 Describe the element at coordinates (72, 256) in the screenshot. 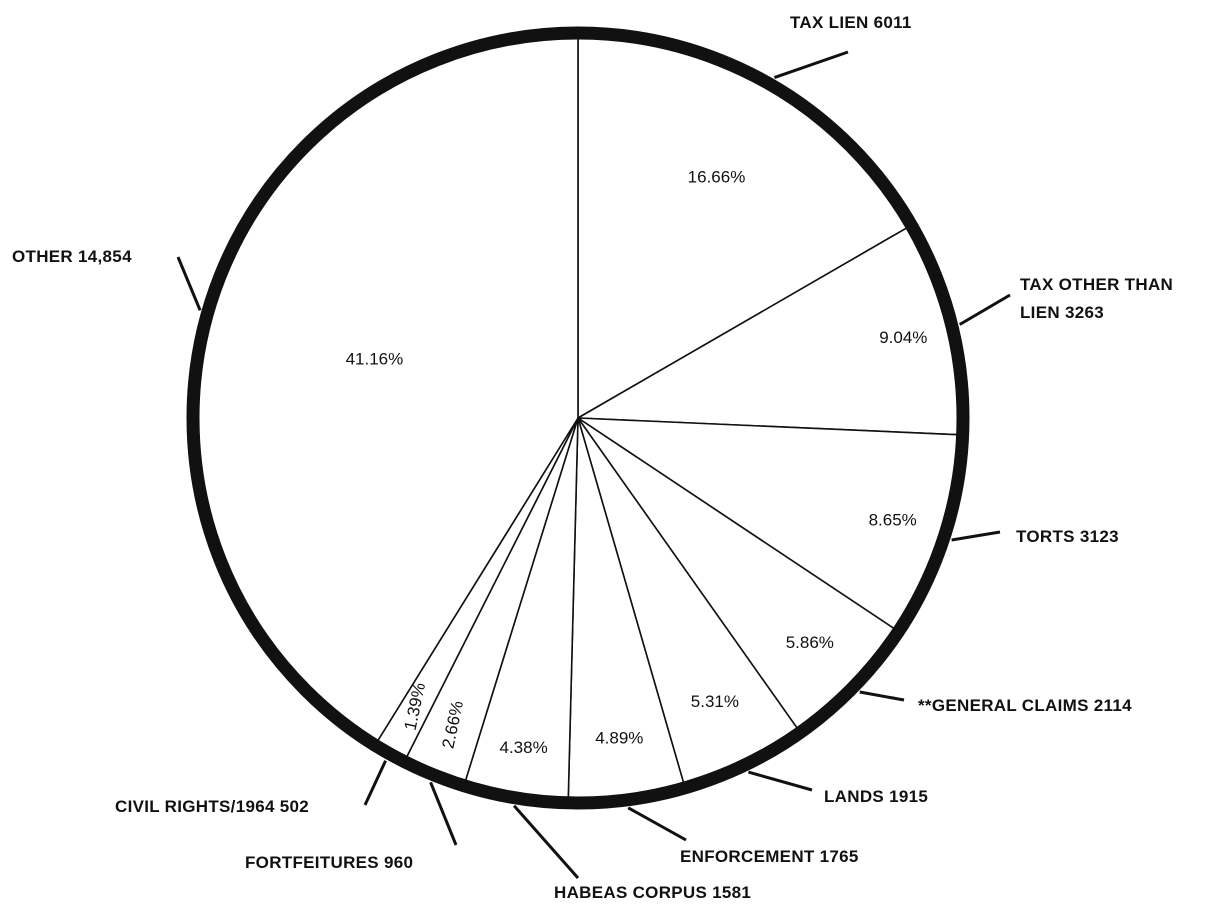

I see `slice-label-other: OTHER 14,854` at that location.